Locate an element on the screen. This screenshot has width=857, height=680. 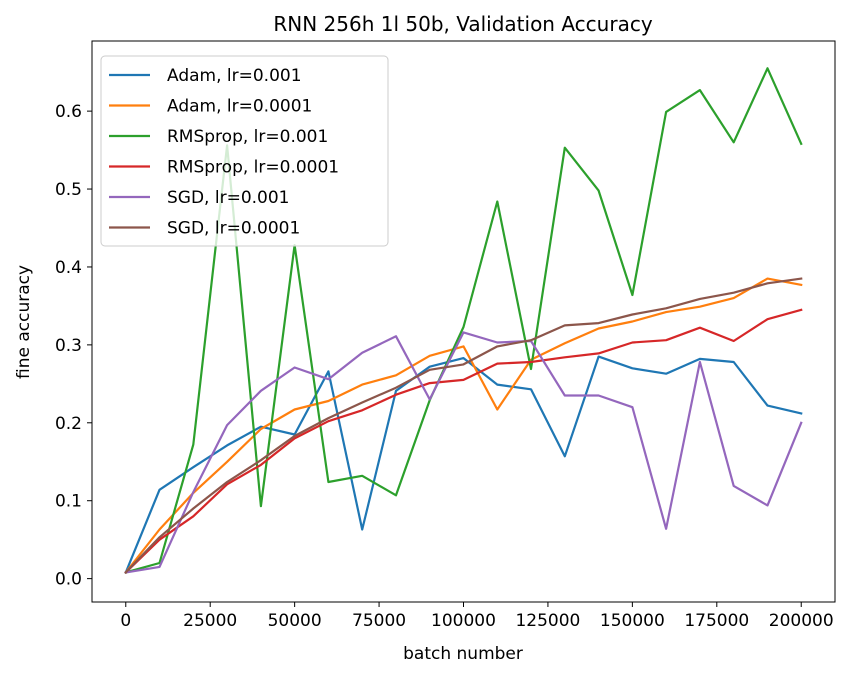
legend-label: Adam, lr=0.001 is located at coordinates (234, 76).